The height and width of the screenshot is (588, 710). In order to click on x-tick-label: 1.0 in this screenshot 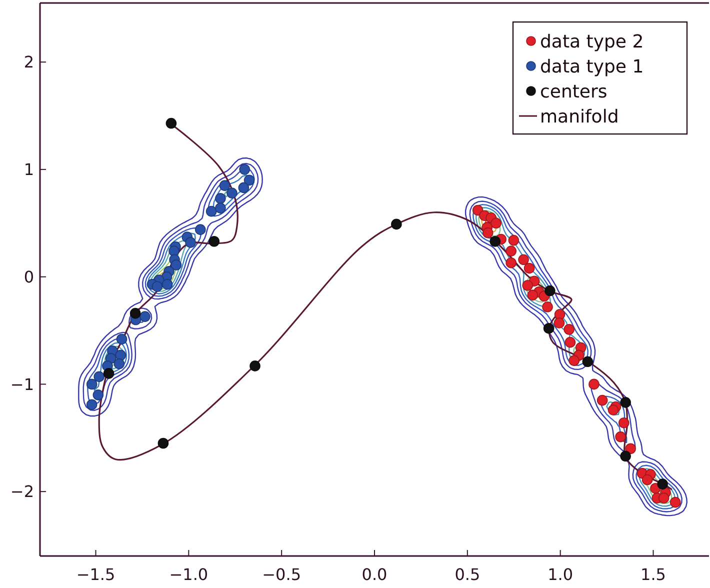, I will do `click(561, 574)`.